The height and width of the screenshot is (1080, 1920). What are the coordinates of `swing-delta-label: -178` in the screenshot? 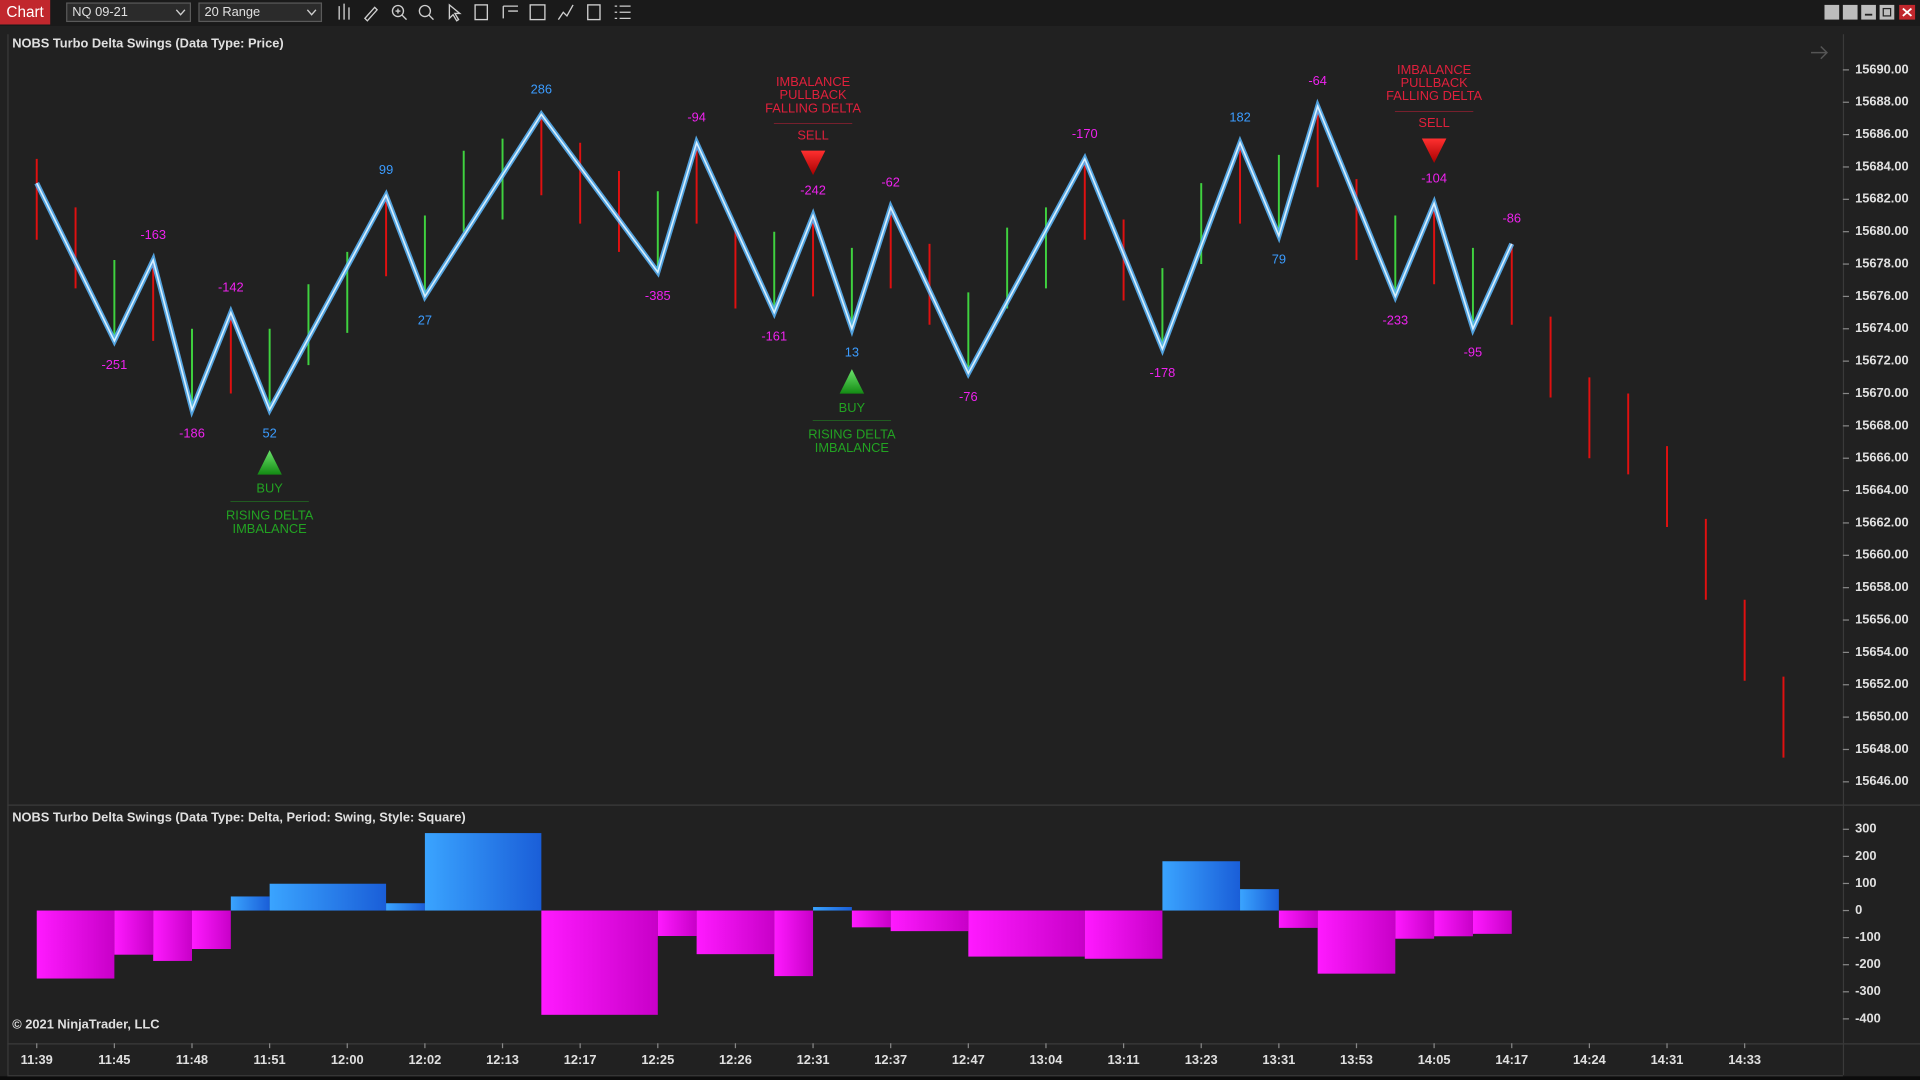 It's located at (1163, 372).